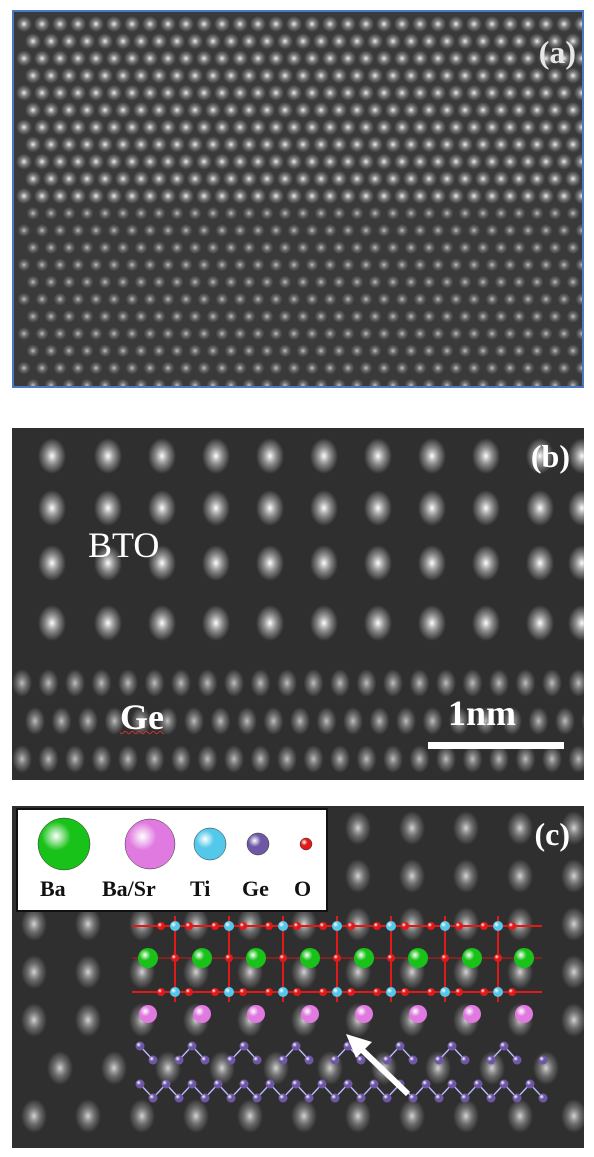  What do you see at coordinates (124, 545) in the screenshot?
I see `bto-label: BTO` at bounding box center [124, 545].